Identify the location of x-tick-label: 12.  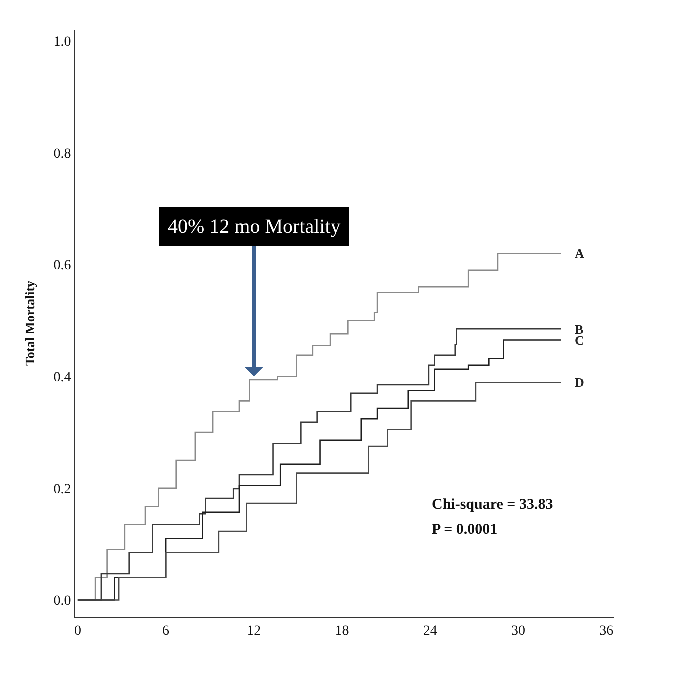
(254, 631).